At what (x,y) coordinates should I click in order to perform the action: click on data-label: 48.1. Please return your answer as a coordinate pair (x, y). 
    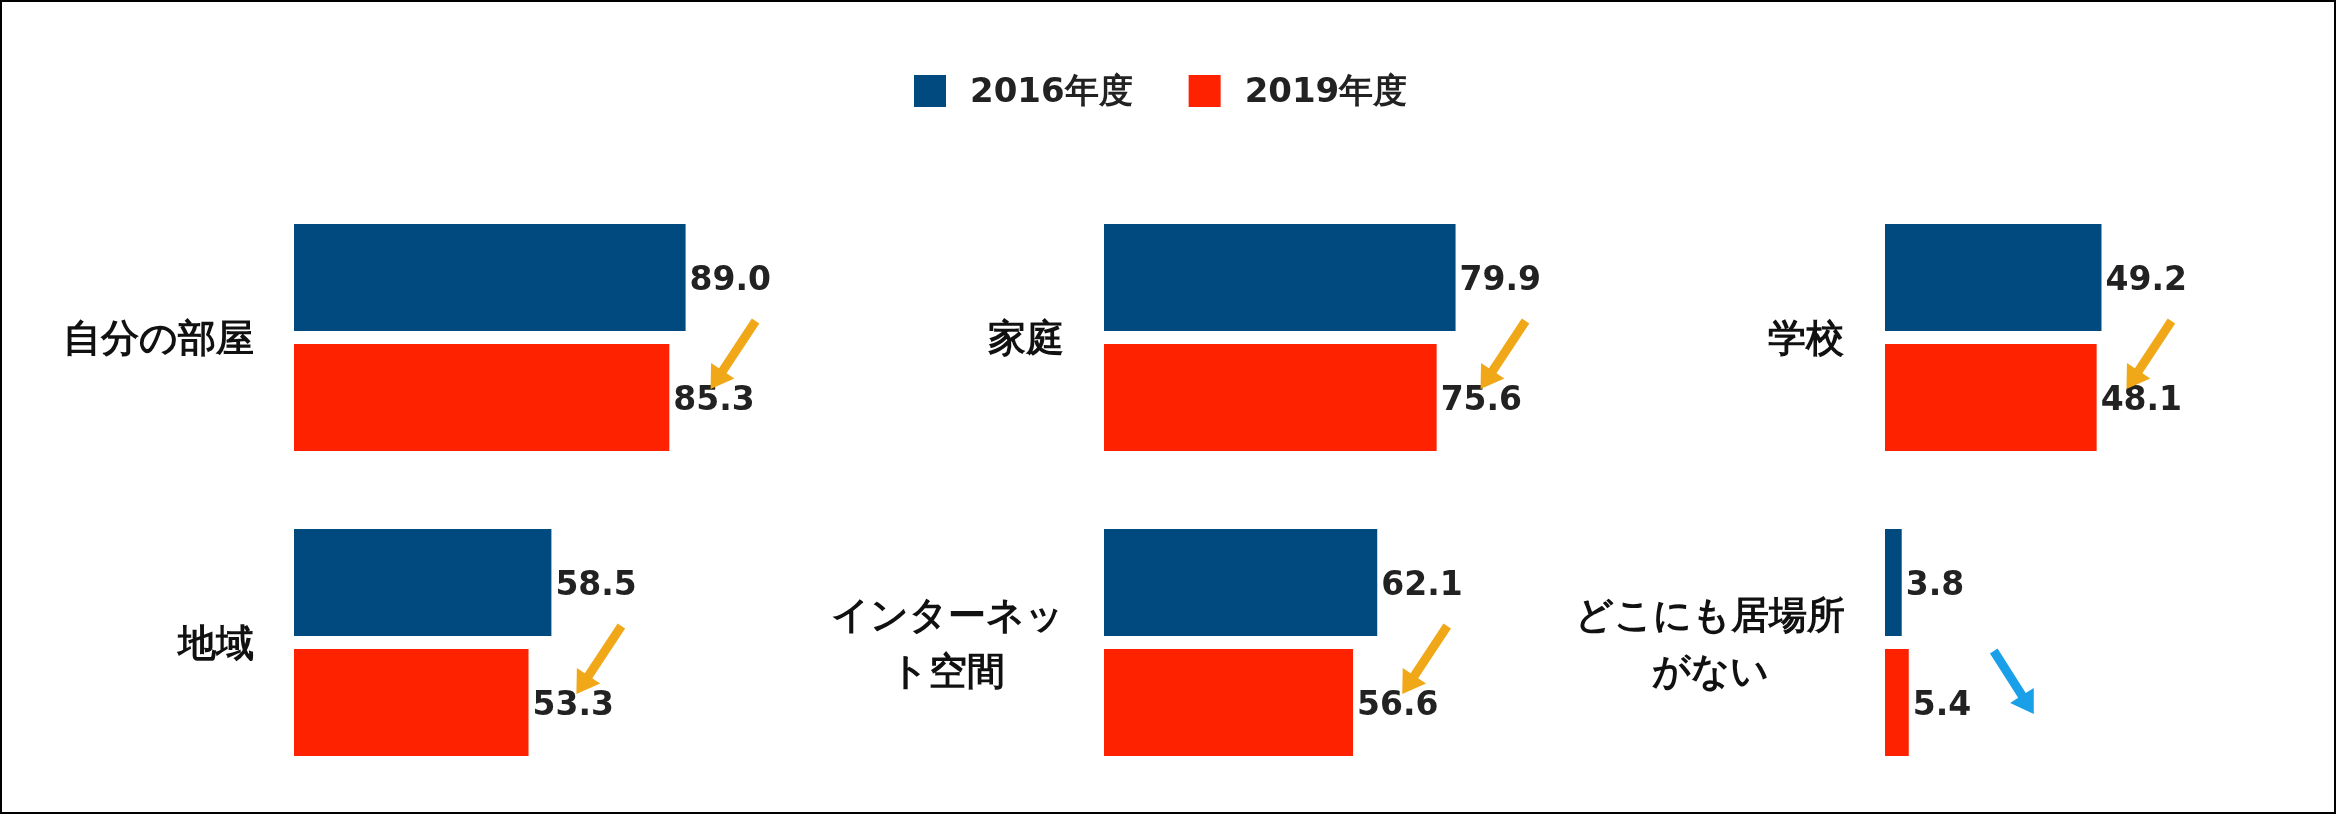
    Looking at the image, I should click on (2141, 398).